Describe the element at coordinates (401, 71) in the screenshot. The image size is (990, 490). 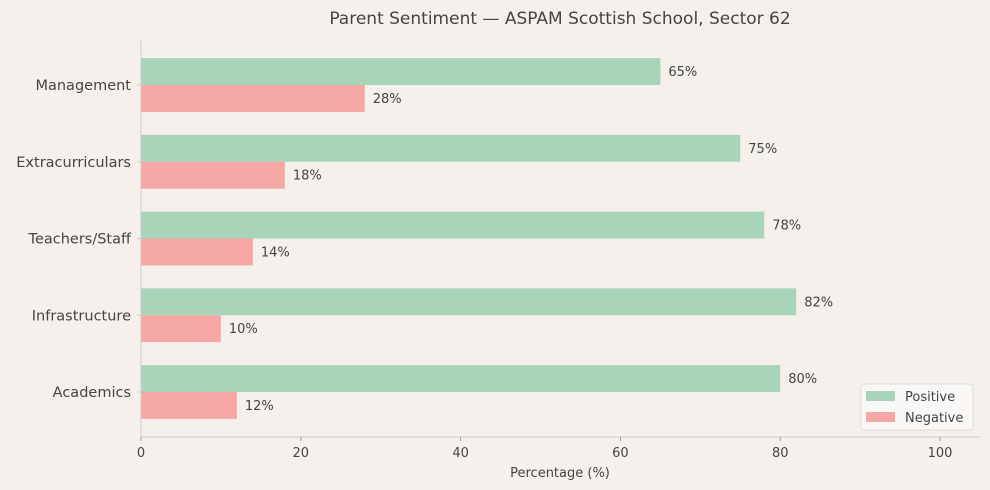
I see `bar-positive-management` at that location.